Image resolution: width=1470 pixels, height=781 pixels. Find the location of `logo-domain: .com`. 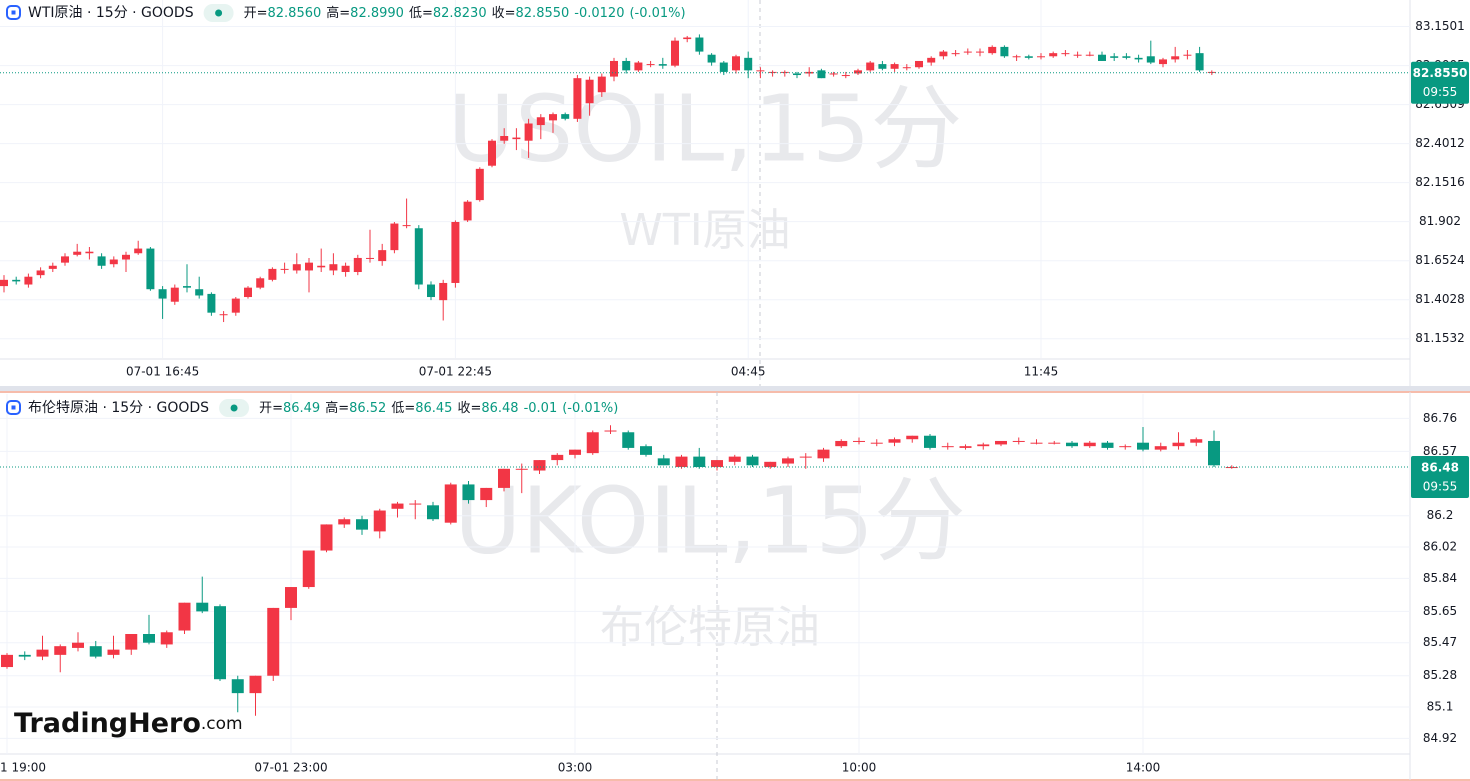

logo-domain: .com is located at coordinates (222, 724).